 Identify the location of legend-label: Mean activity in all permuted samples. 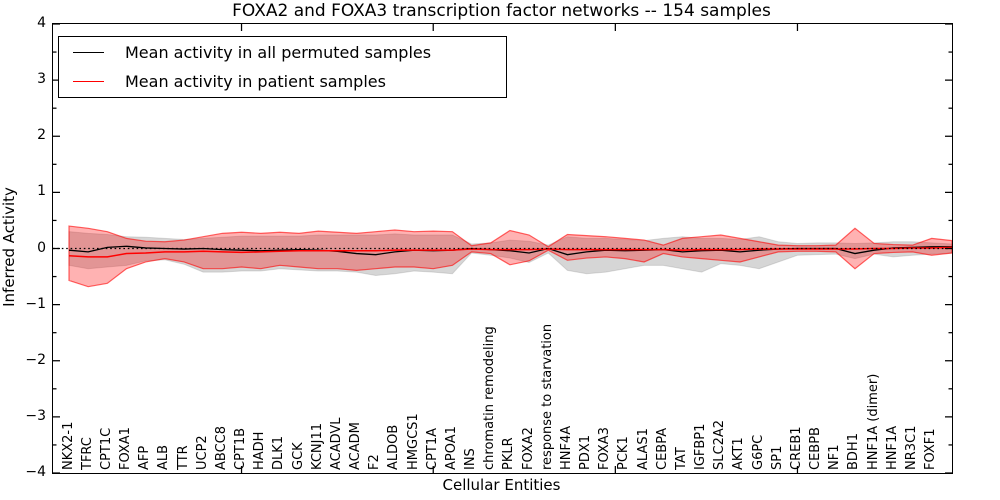
(278, 53).